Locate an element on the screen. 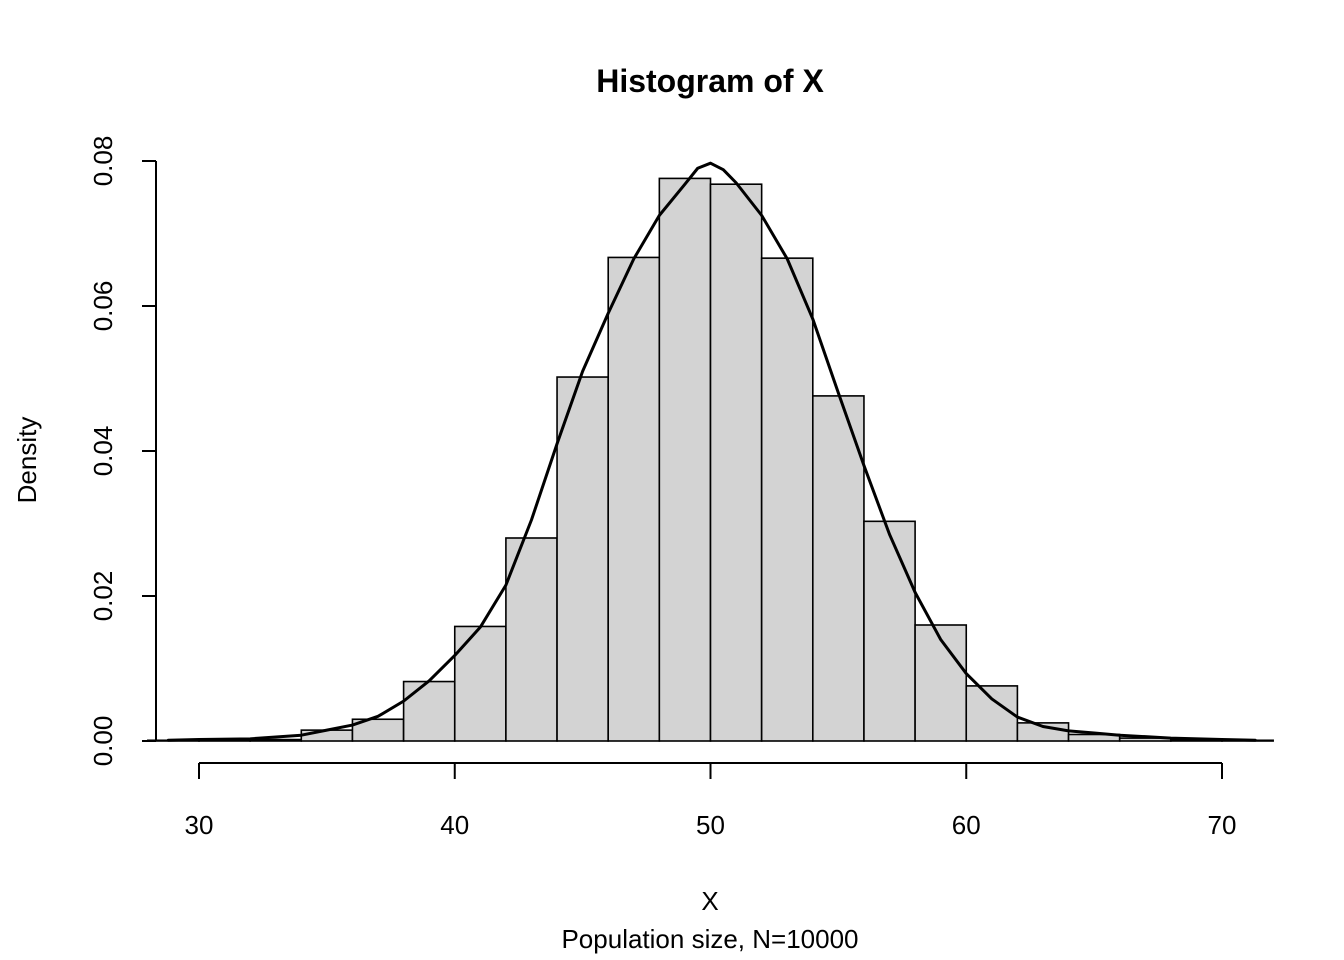 The width and height of the screenshot is (1344, 960). y-tick-label: 0.02 is located at coordinates (103, 596).